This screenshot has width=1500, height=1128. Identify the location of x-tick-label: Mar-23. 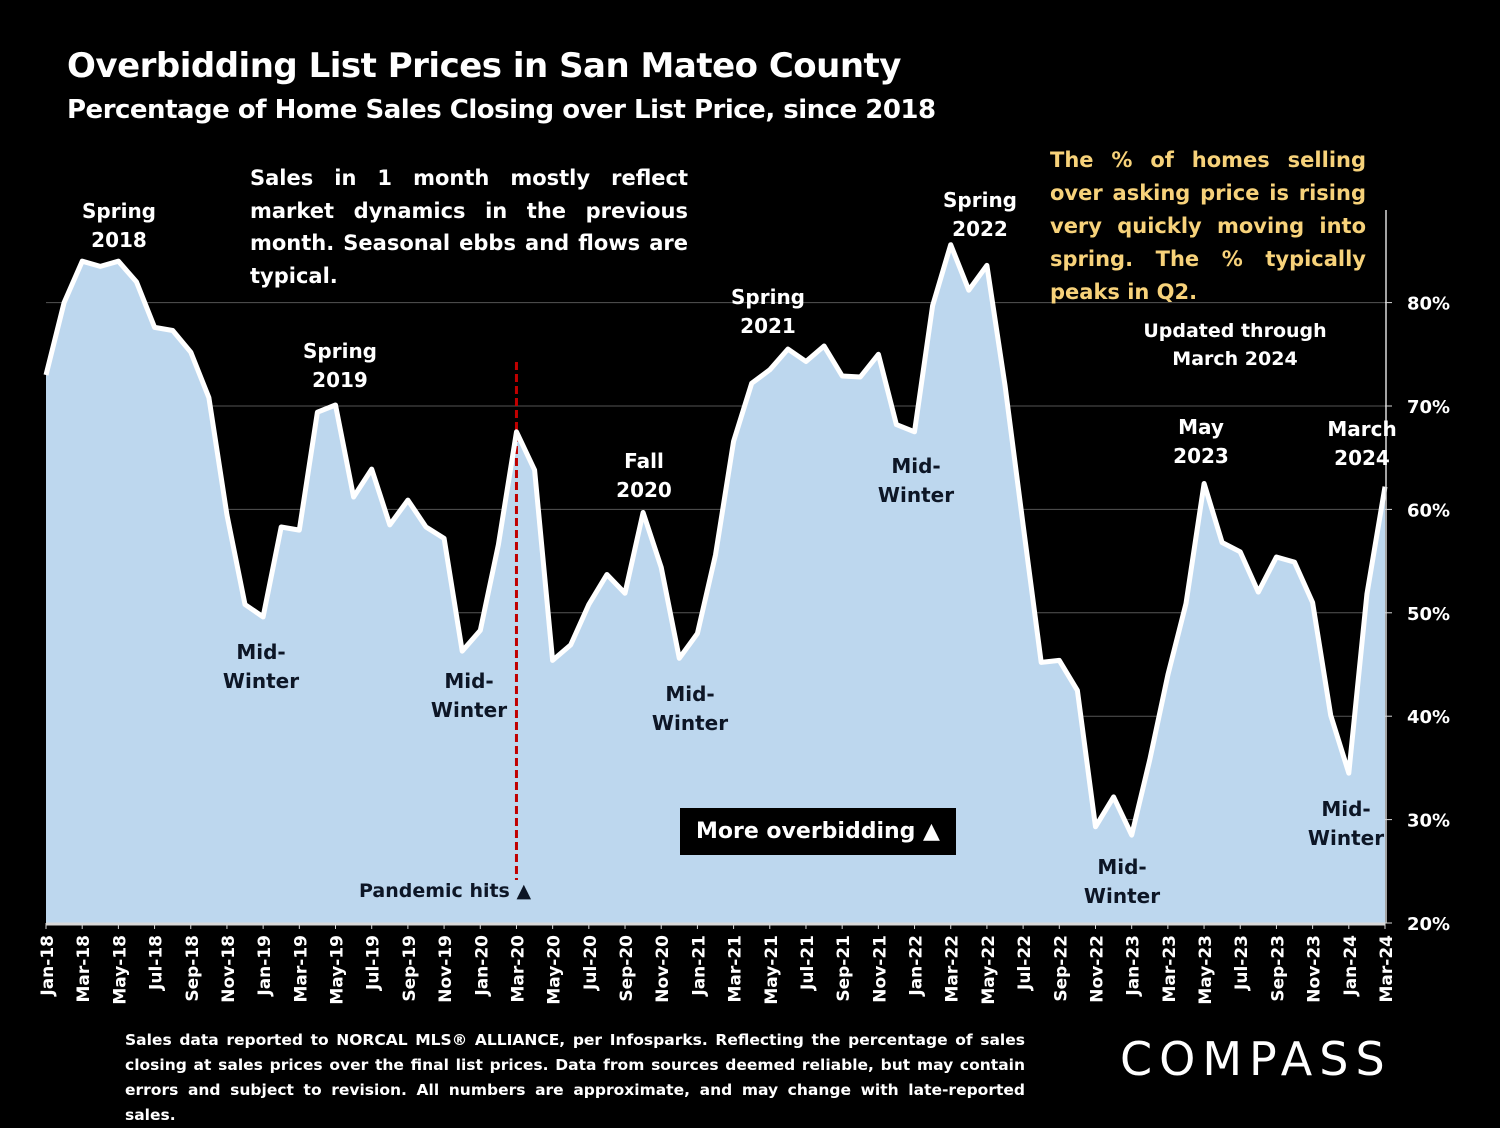
(1170, 969).